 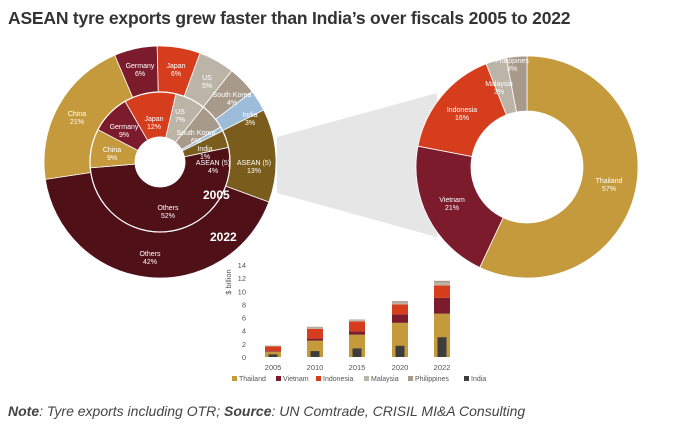 What do you see at coordinates (315, 367) in the screenshot?
I see `x-tick-label: 2010` at bounding box center [315, 367].